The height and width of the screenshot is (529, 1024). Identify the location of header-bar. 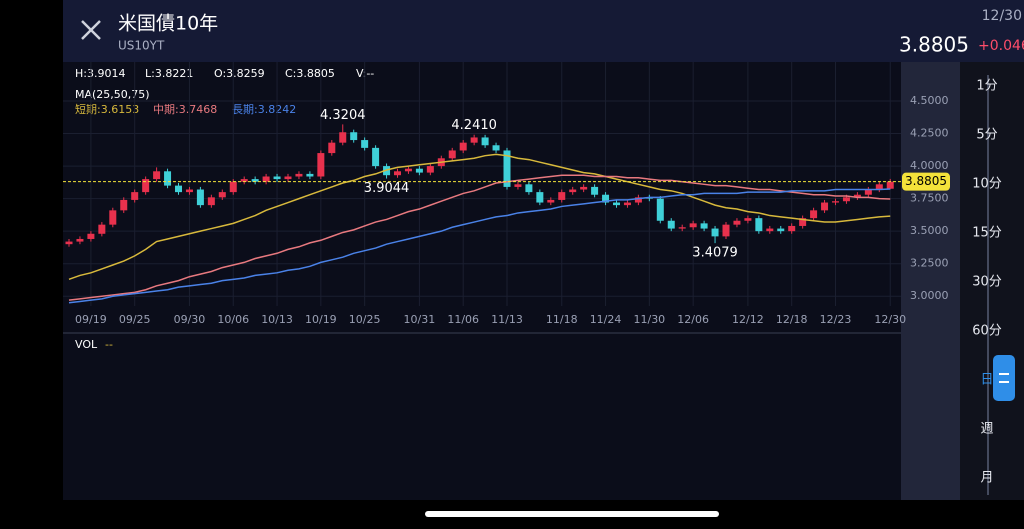
(543, 31).